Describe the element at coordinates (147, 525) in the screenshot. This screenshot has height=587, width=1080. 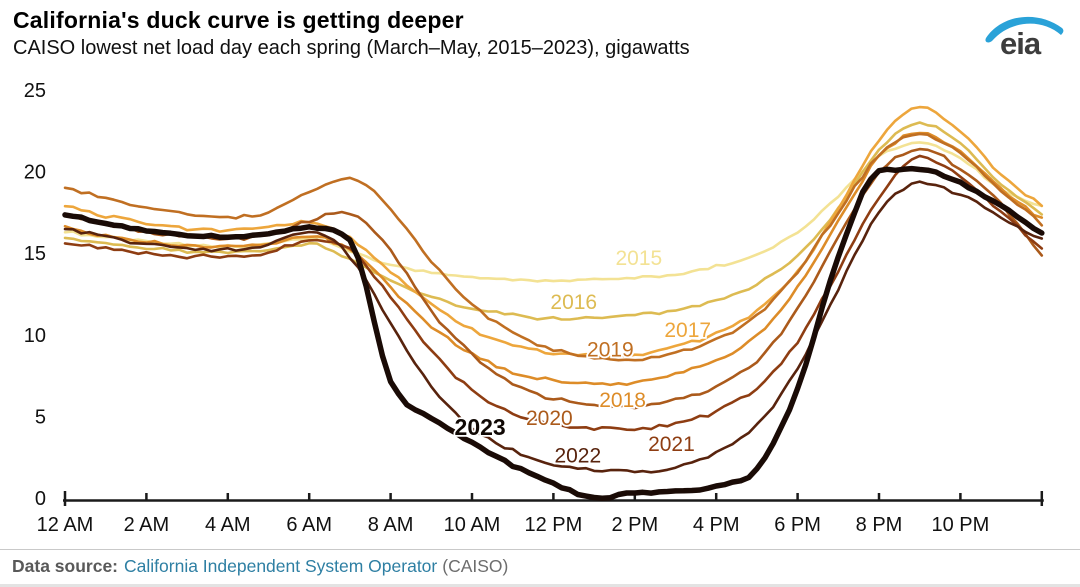
I see `x-axis-tick-label: 2 AM` at that location.